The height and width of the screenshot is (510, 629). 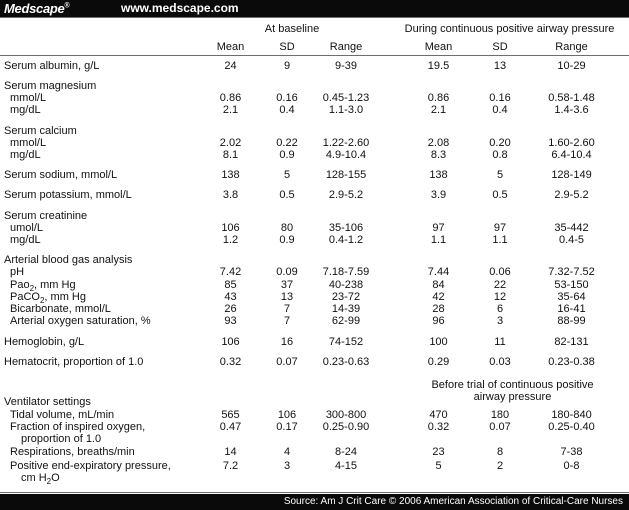 What do you see at coordinates (500, 47) in the screenshot?
I see `column-header-sd: SD` at bounding box center [500, 47].